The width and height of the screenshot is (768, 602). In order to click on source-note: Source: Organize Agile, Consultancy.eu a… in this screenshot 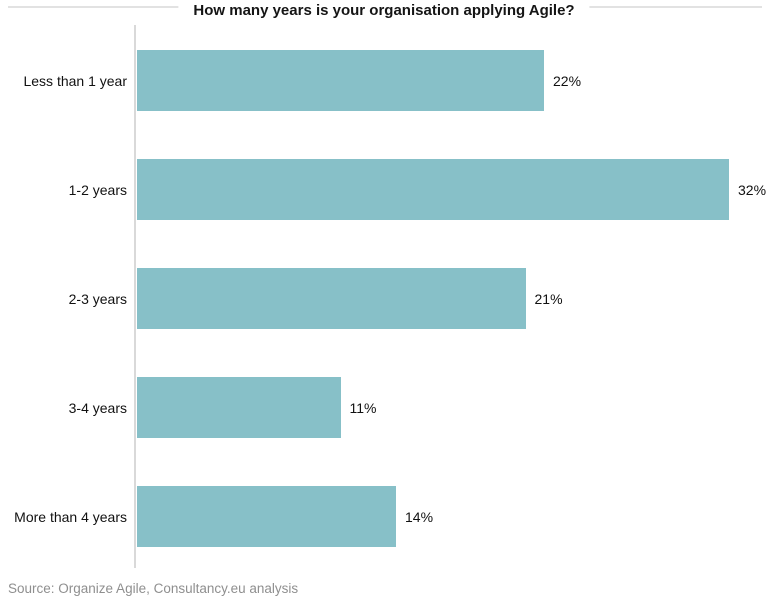, I will do `click(153, 588)`.